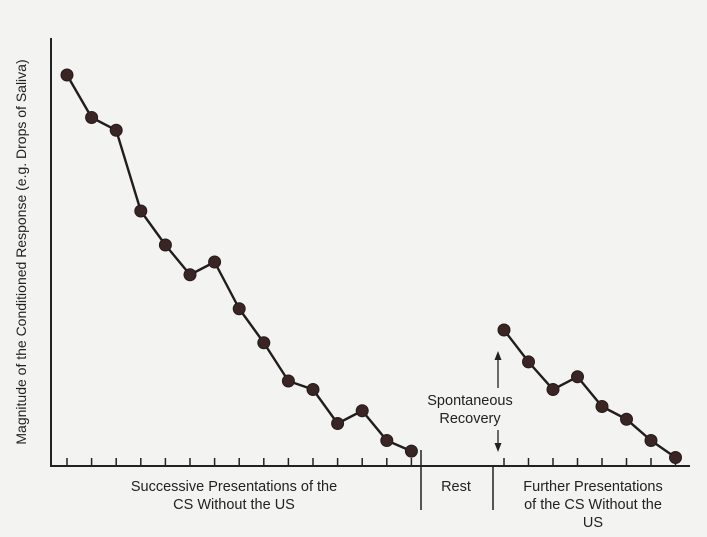  What do you see at coordinates (469, 401) in the screenshot?
I see `annotation-line1: Spontaneous` at bounding box center [469, 401].